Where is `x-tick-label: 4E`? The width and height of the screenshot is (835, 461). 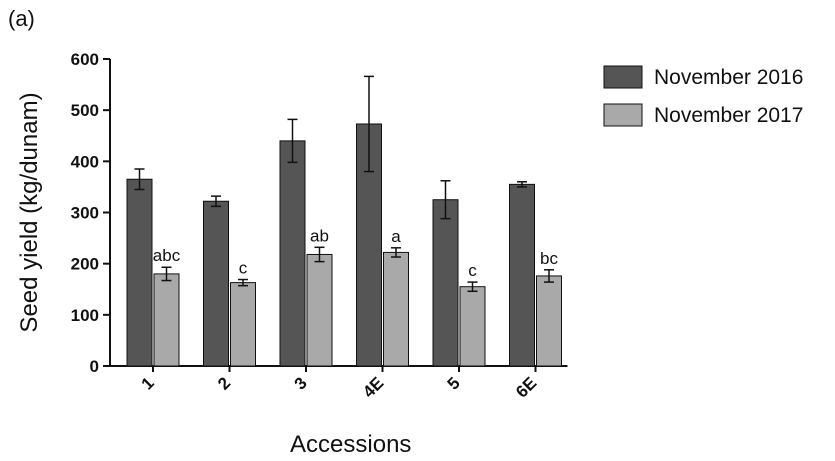
x-tick-label: 4E is located at coordinates (373, 387).